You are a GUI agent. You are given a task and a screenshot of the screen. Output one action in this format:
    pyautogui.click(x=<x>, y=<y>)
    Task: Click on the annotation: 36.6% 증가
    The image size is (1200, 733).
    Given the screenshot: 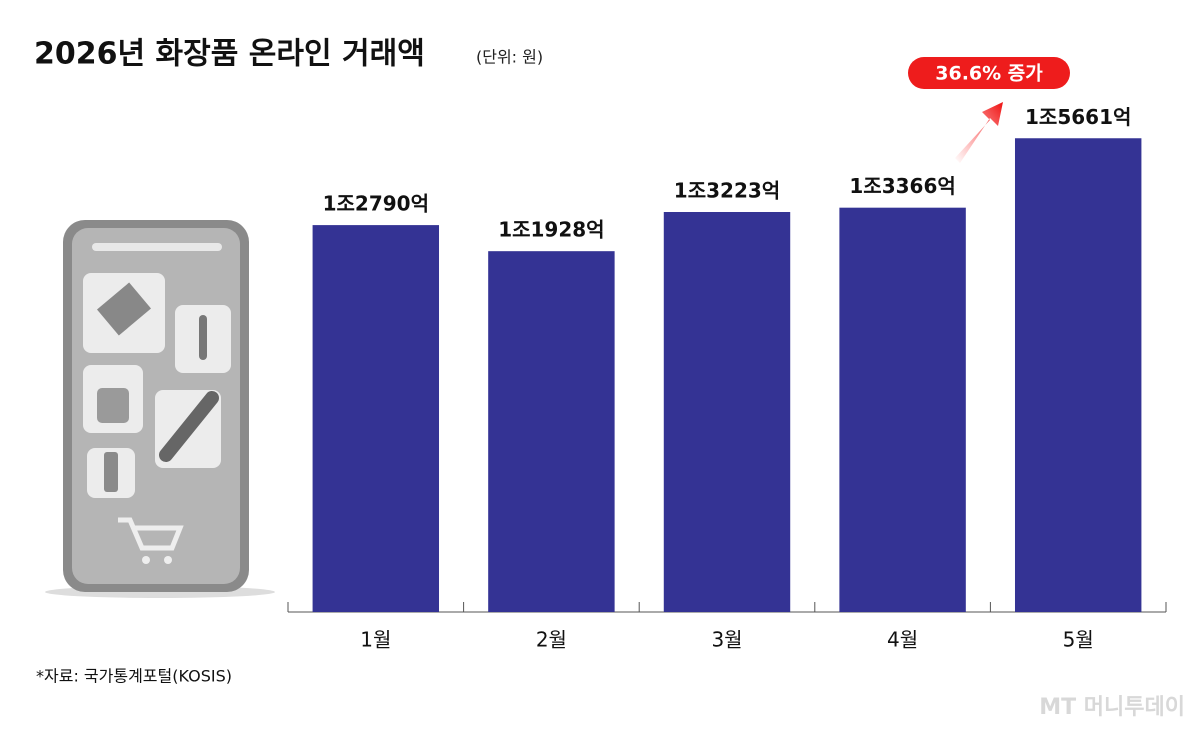 What is the action you would take?
    pyautogui.click(x=989, y=74)
    